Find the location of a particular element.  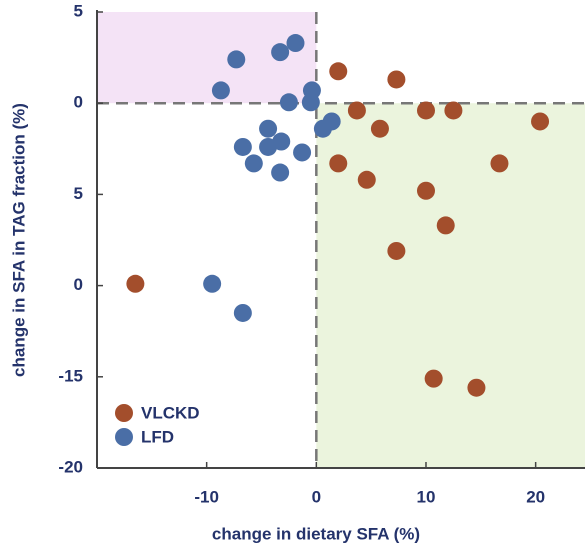

legend-label: LFD is located at coordinates (157, 436).